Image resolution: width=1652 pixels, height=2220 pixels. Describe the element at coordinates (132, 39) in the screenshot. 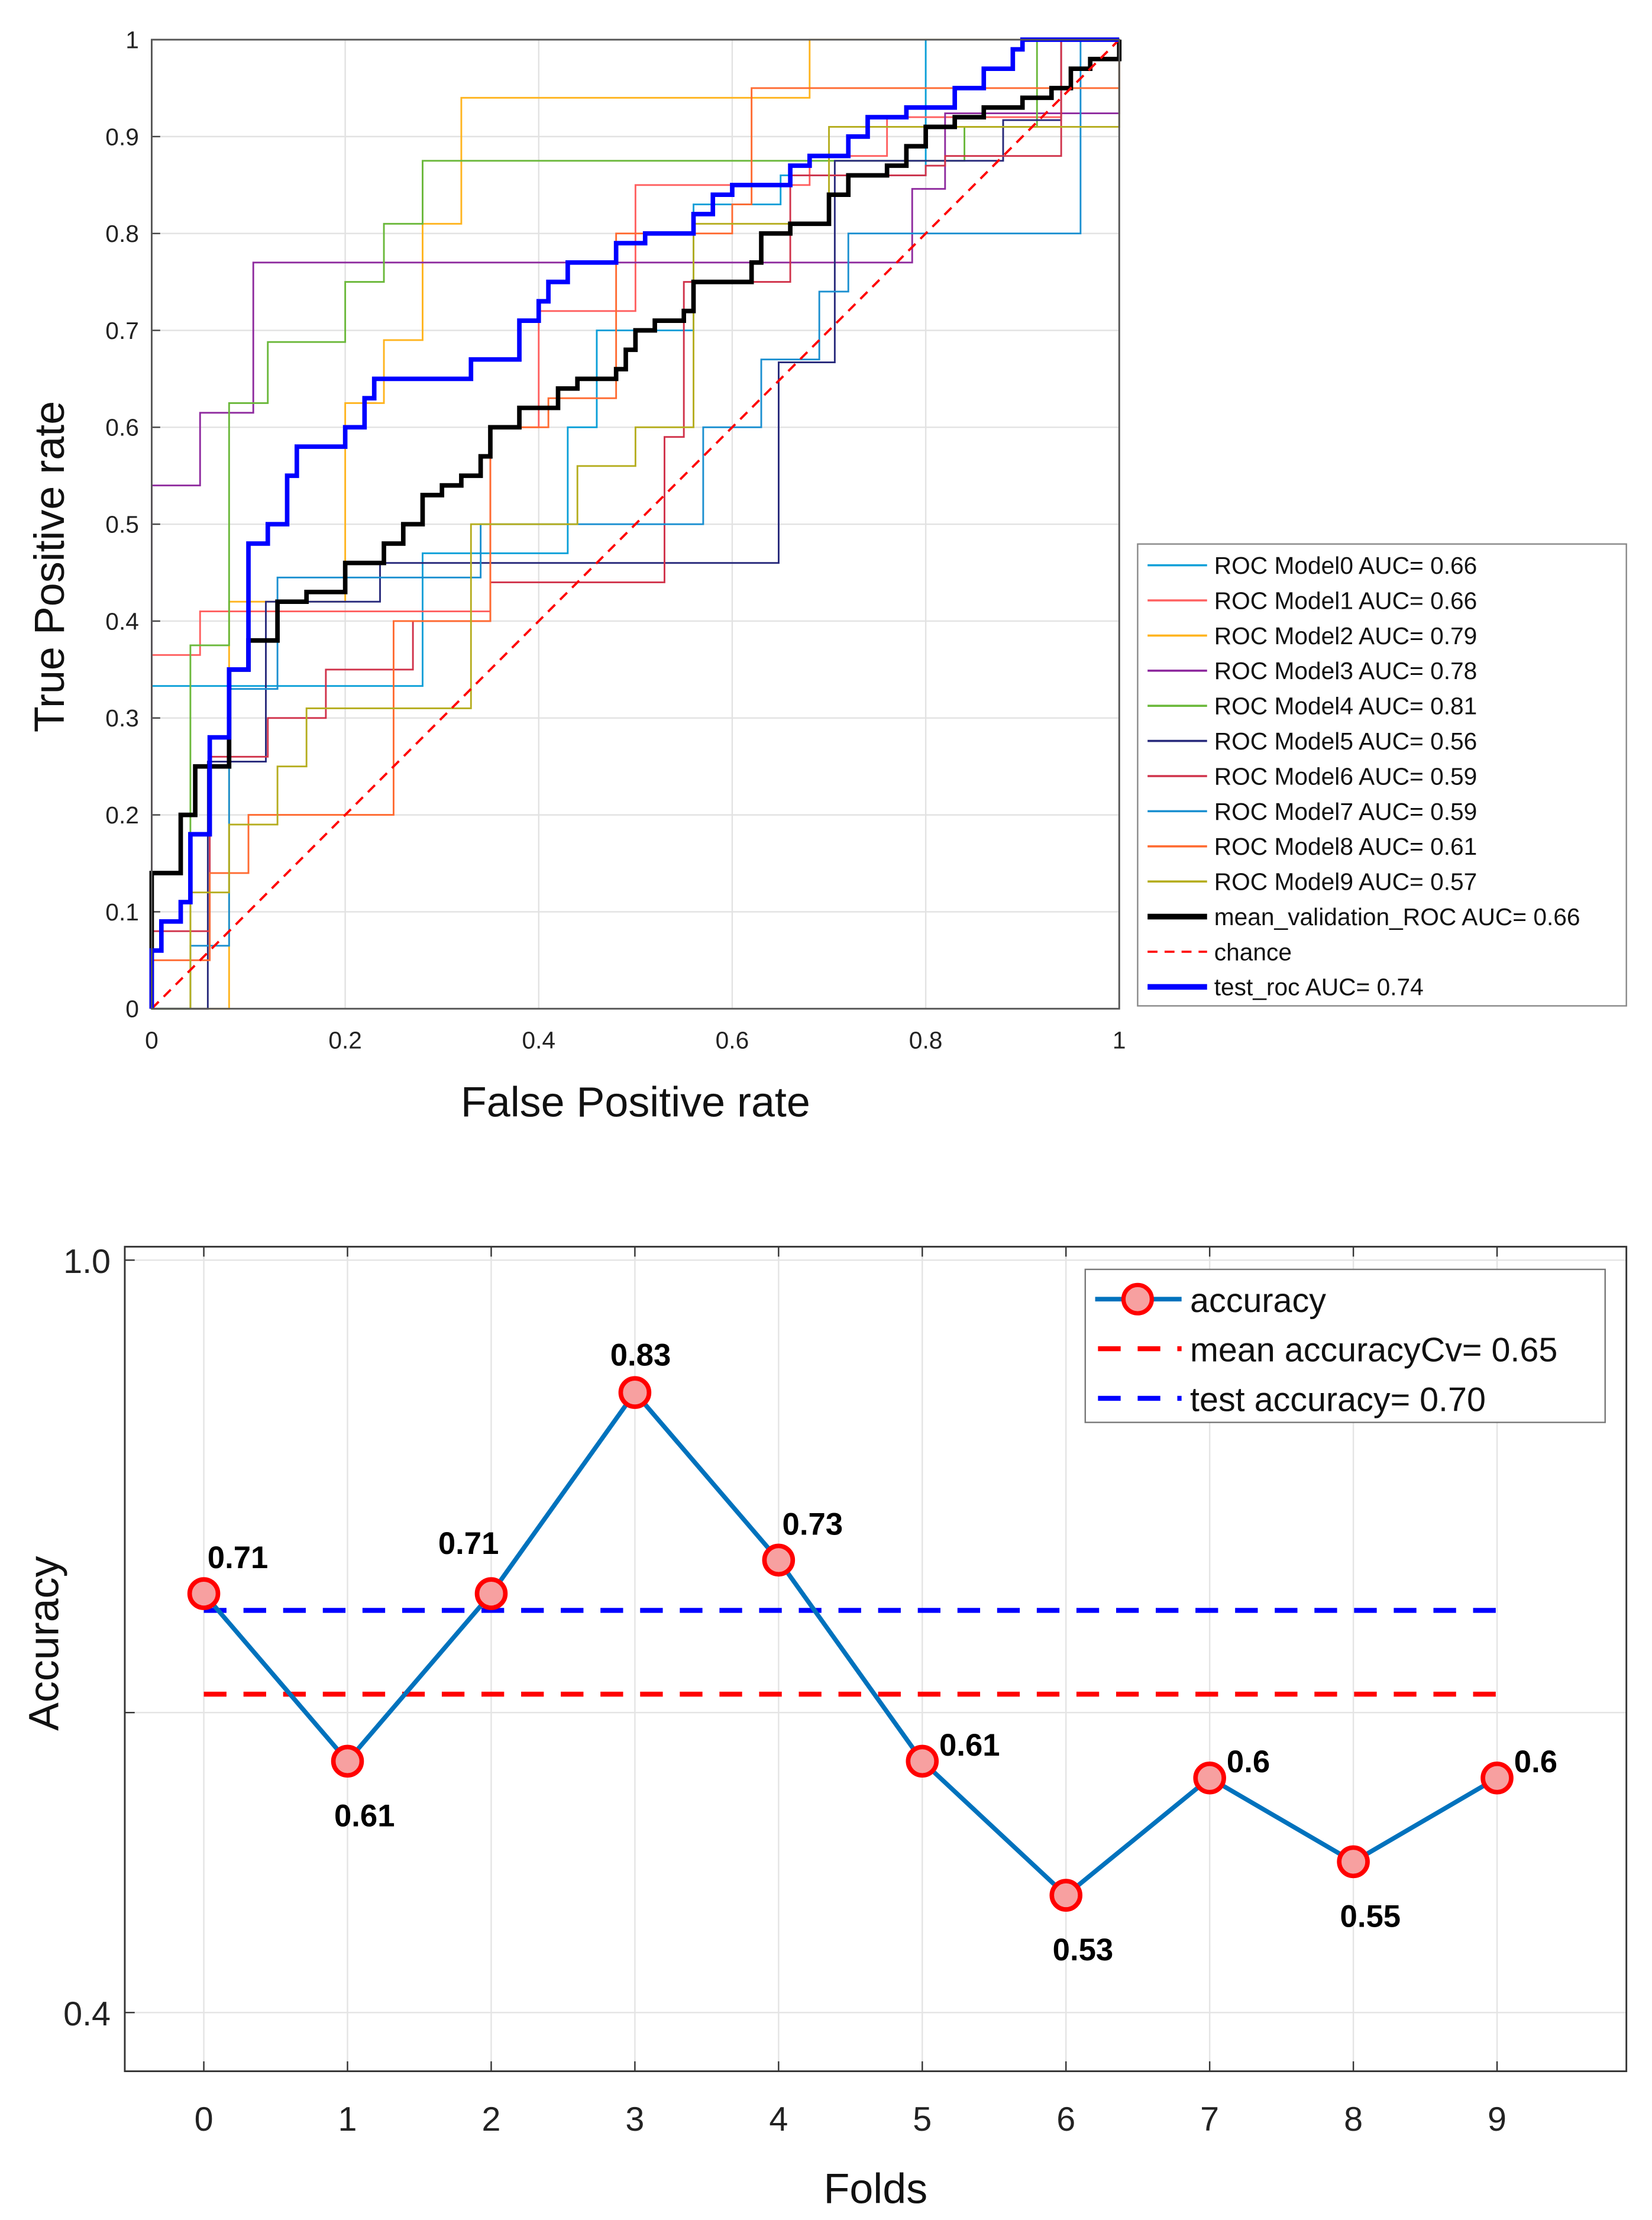

I see `y-tick-label: 1` at that location.